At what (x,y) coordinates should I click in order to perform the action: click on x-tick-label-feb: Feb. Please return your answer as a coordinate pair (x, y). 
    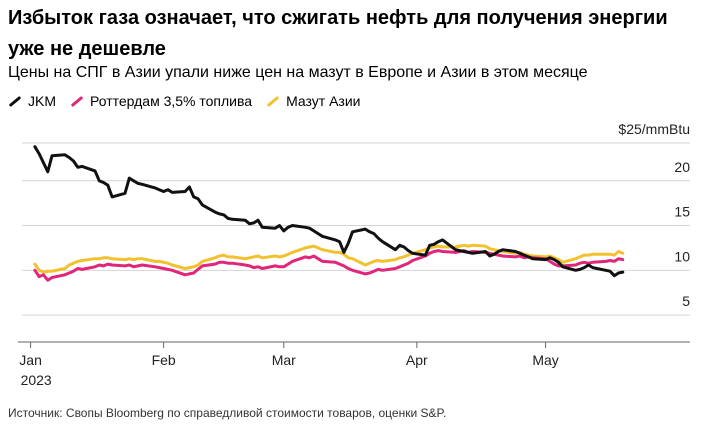
    Looking at the image, I should click on (164, 360).